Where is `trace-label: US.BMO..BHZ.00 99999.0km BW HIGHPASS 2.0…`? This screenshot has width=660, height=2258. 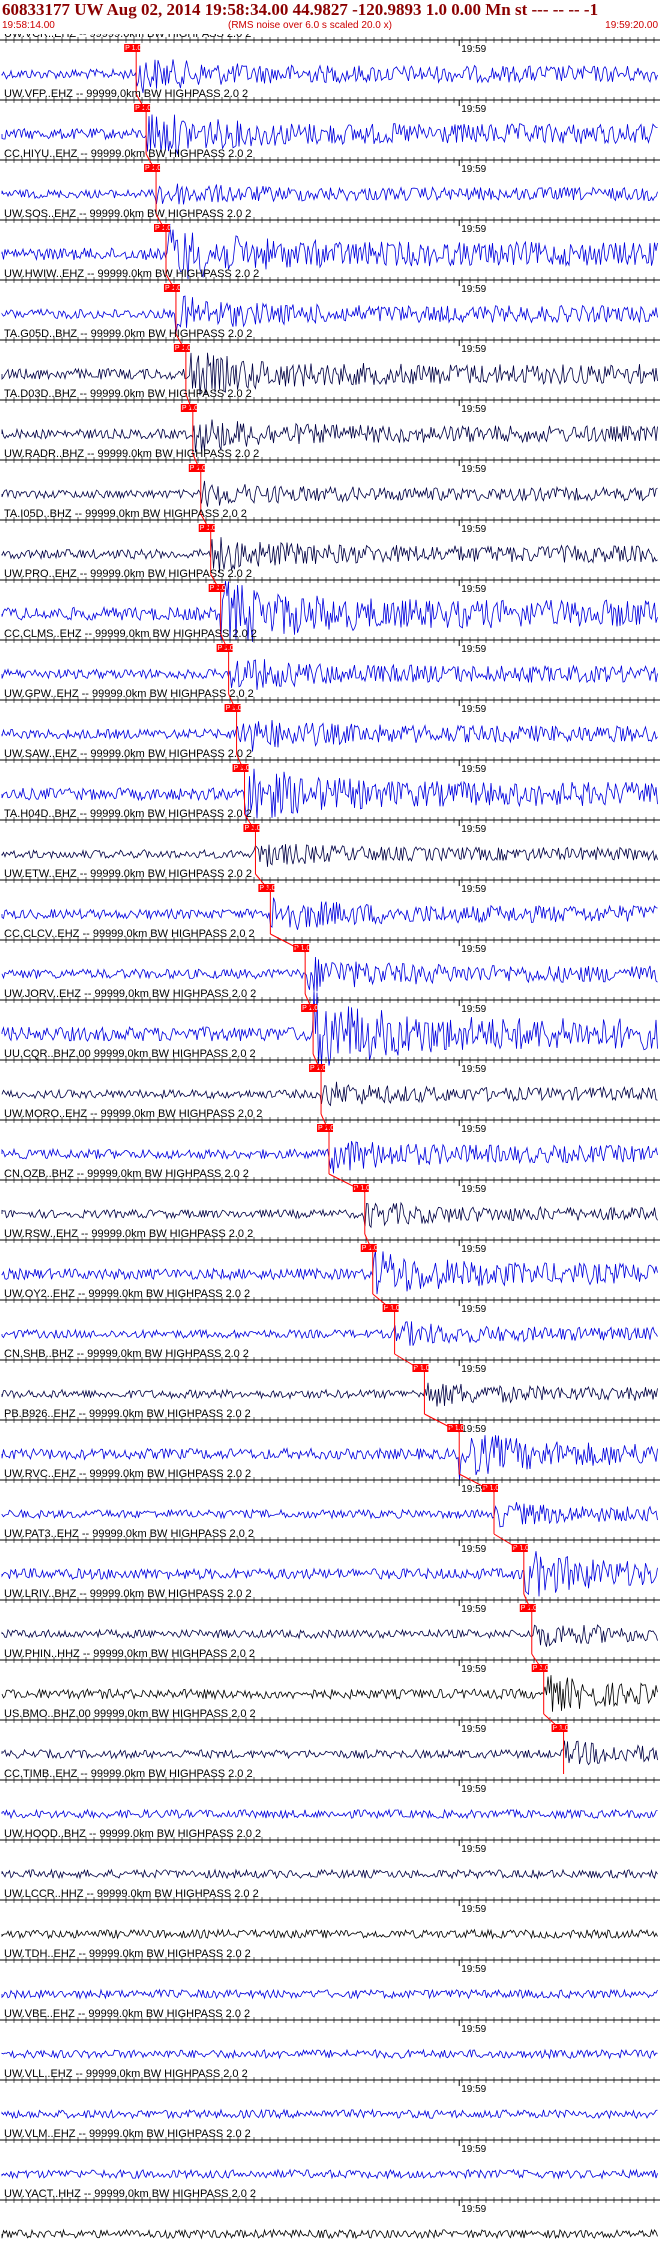
trace-label: US.BMO..BHZ.00 99999.0km BW HIGHPASS 2.0… is located at coordinates (130, 1714).